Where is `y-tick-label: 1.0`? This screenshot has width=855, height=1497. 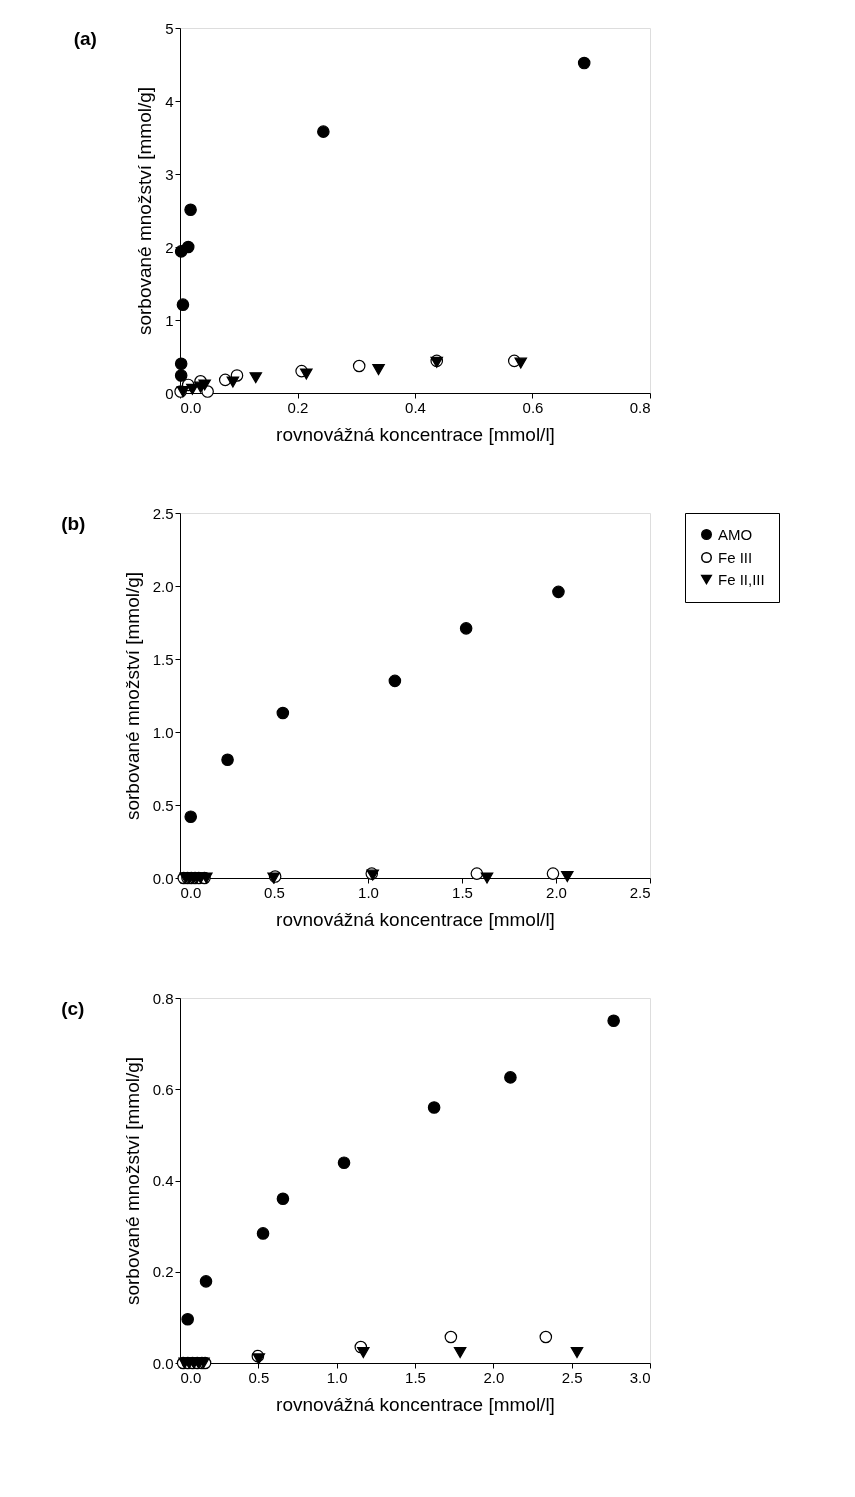 y-tick-label: 1.0 is located at coordinates (163, 732).